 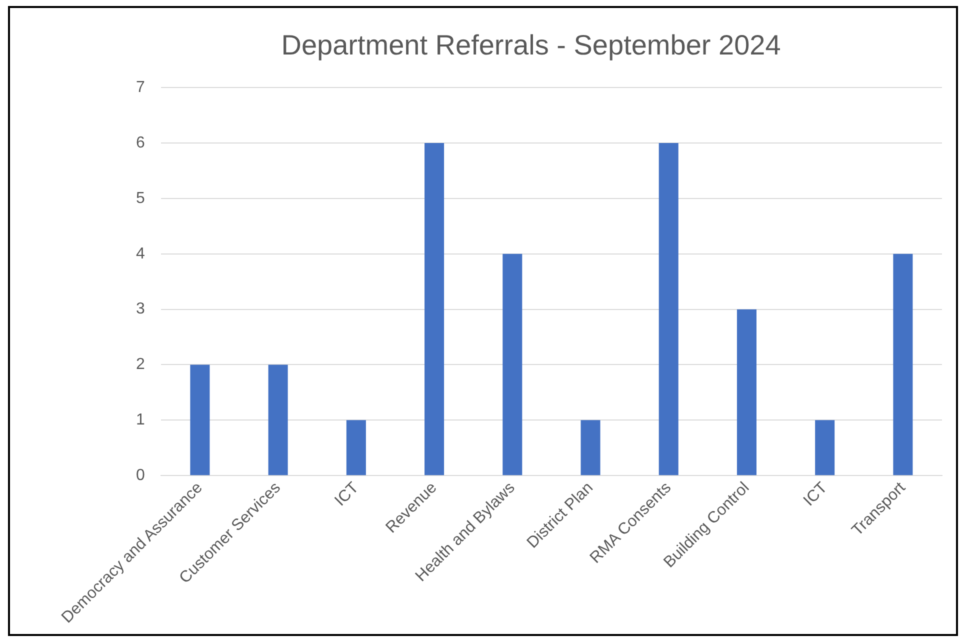 I want to click on y-tick-label: 1, so click(x=140, y=420).